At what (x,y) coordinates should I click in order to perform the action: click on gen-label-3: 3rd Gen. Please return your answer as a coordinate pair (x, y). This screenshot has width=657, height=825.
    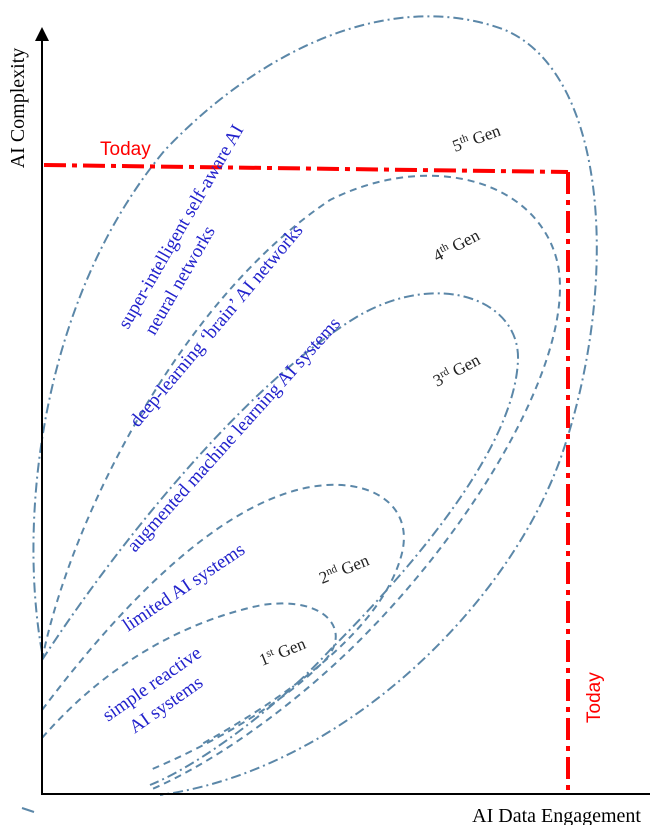
    Looking at the image, I should click on (457, 370).